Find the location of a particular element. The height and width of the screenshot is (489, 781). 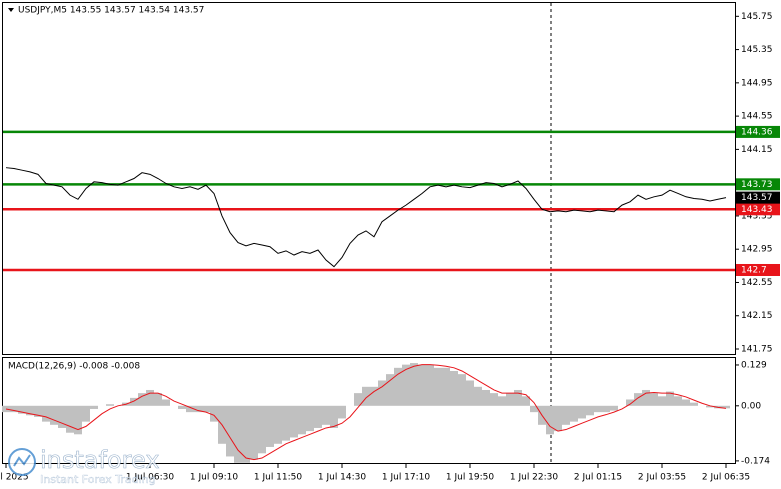

y-tick-label: 141.75 is located at coordinates (757, 350).